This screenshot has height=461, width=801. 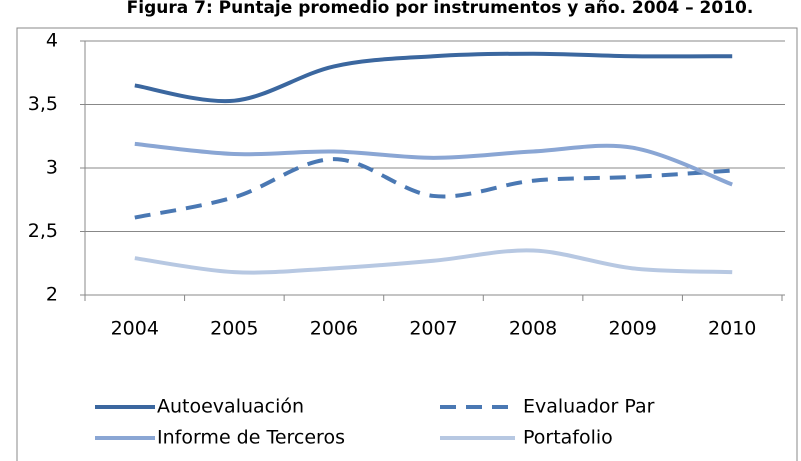 What do you see at coordinates (589, 407) in the screenshot?
I see `legend-label: Evaluador Par` at bounding box center [589, 407].